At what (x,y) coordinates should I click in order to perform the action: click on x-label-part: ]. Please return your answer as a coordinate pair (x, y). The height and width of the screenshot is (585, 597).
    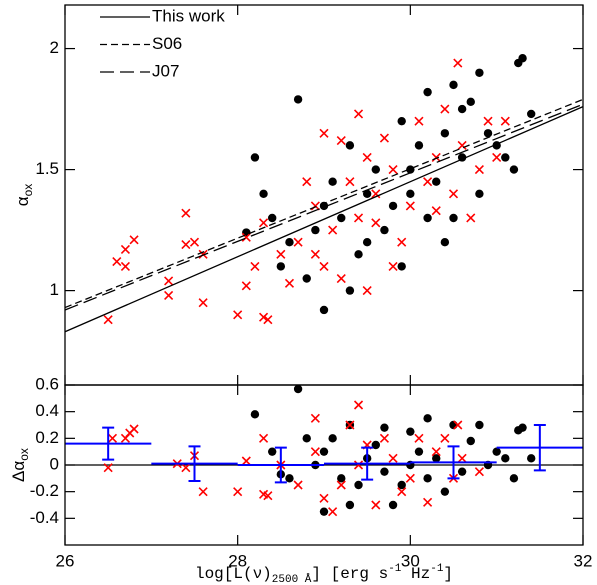
    Looking at the image, I should click on (448, 574).